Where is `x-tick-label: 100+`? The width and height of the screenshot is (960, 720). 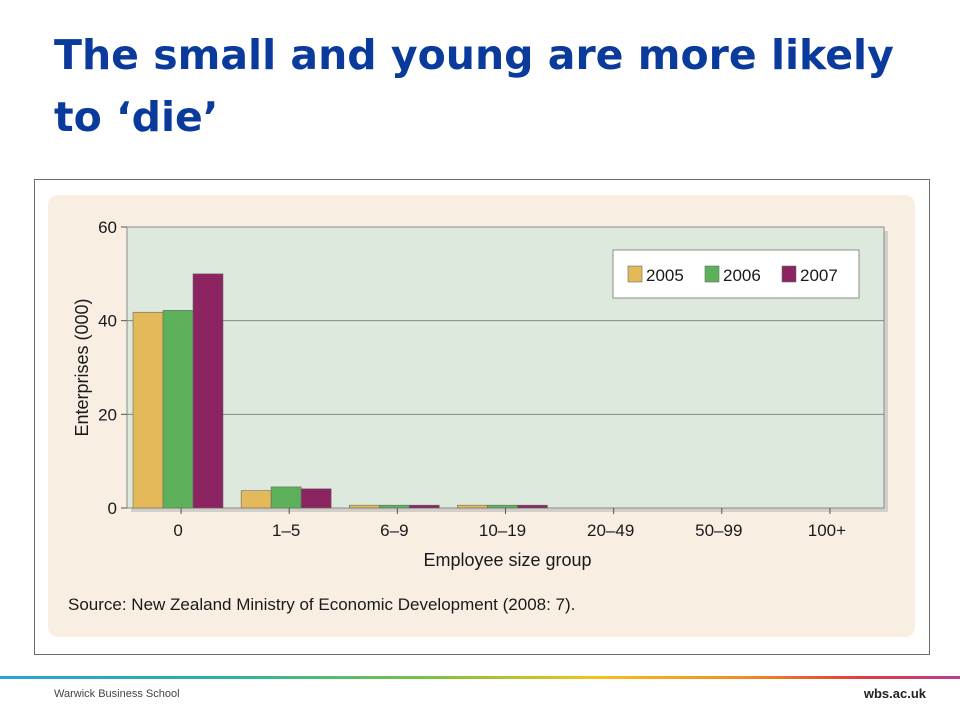 x-tick-label: 100+ is located at coordinates (827, 530).